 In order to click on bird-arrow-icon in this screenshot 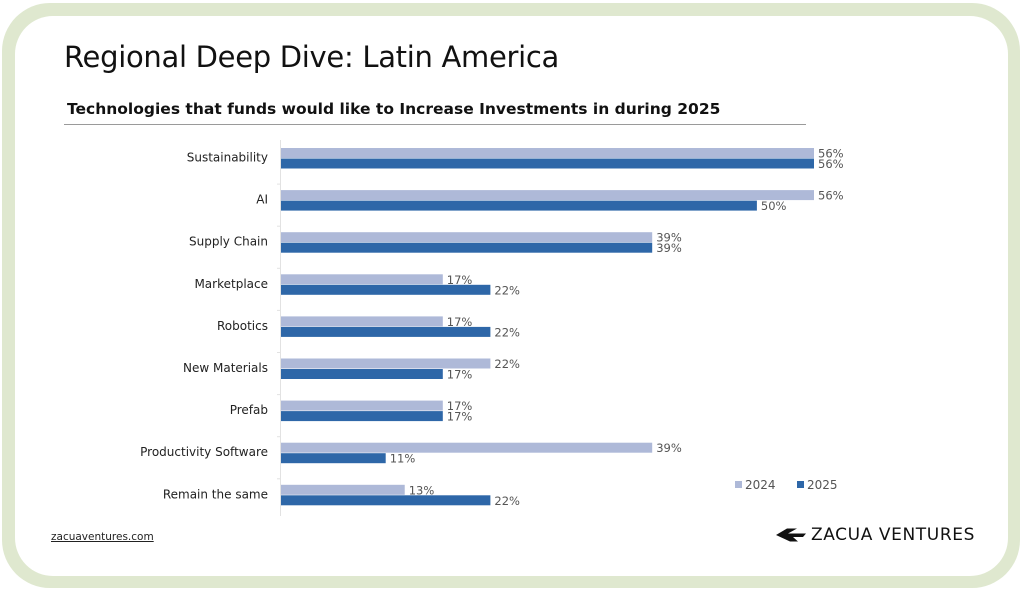, I will do `click(791, 535)`.